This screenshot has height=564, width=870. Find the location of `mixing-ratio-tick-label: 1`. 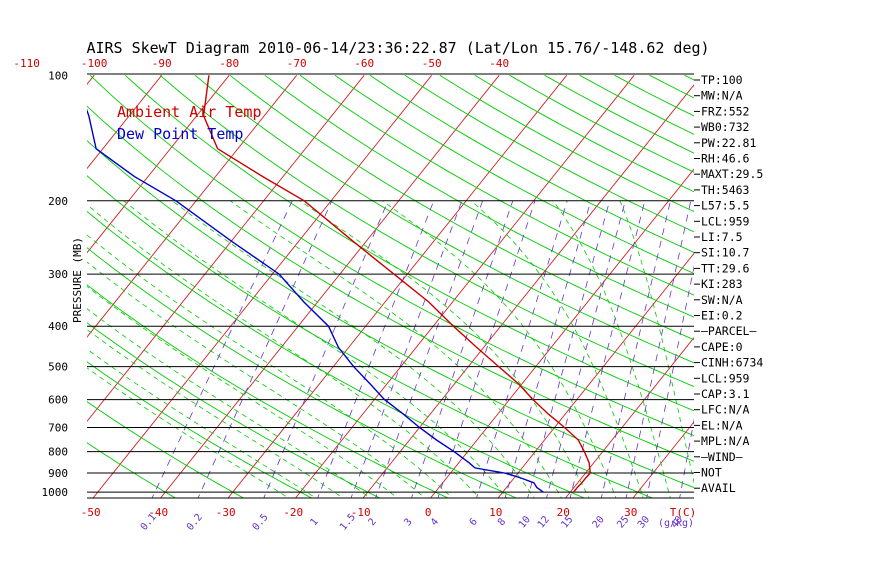

mixing-ratio-tick-label: 1 is located at coordinates (314, 523).